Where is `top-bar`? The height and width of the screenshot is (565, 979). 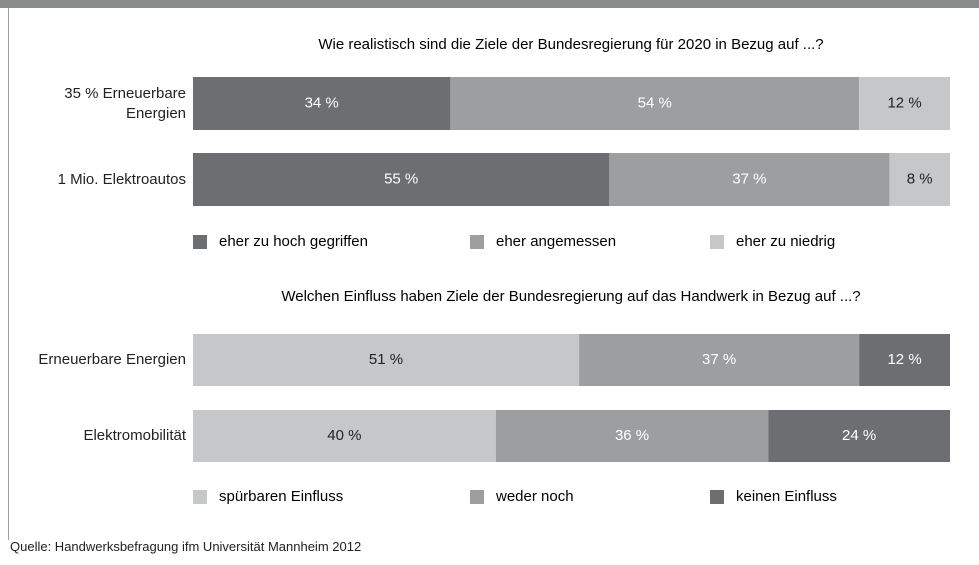
top-bar is located at coordinates (489, 4).